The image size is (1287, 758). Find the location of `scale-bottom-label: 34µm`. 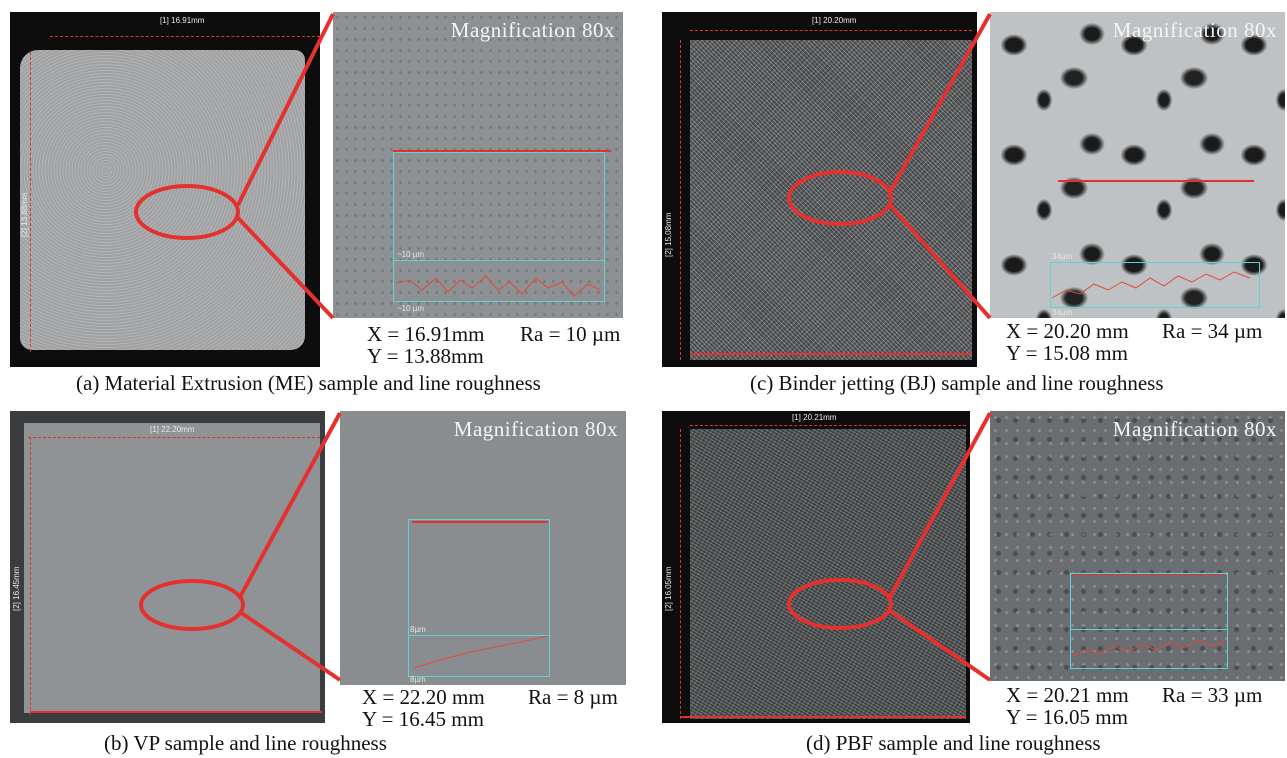

scale-bottom-label: 34µm is located at coordinates (1062, 312).